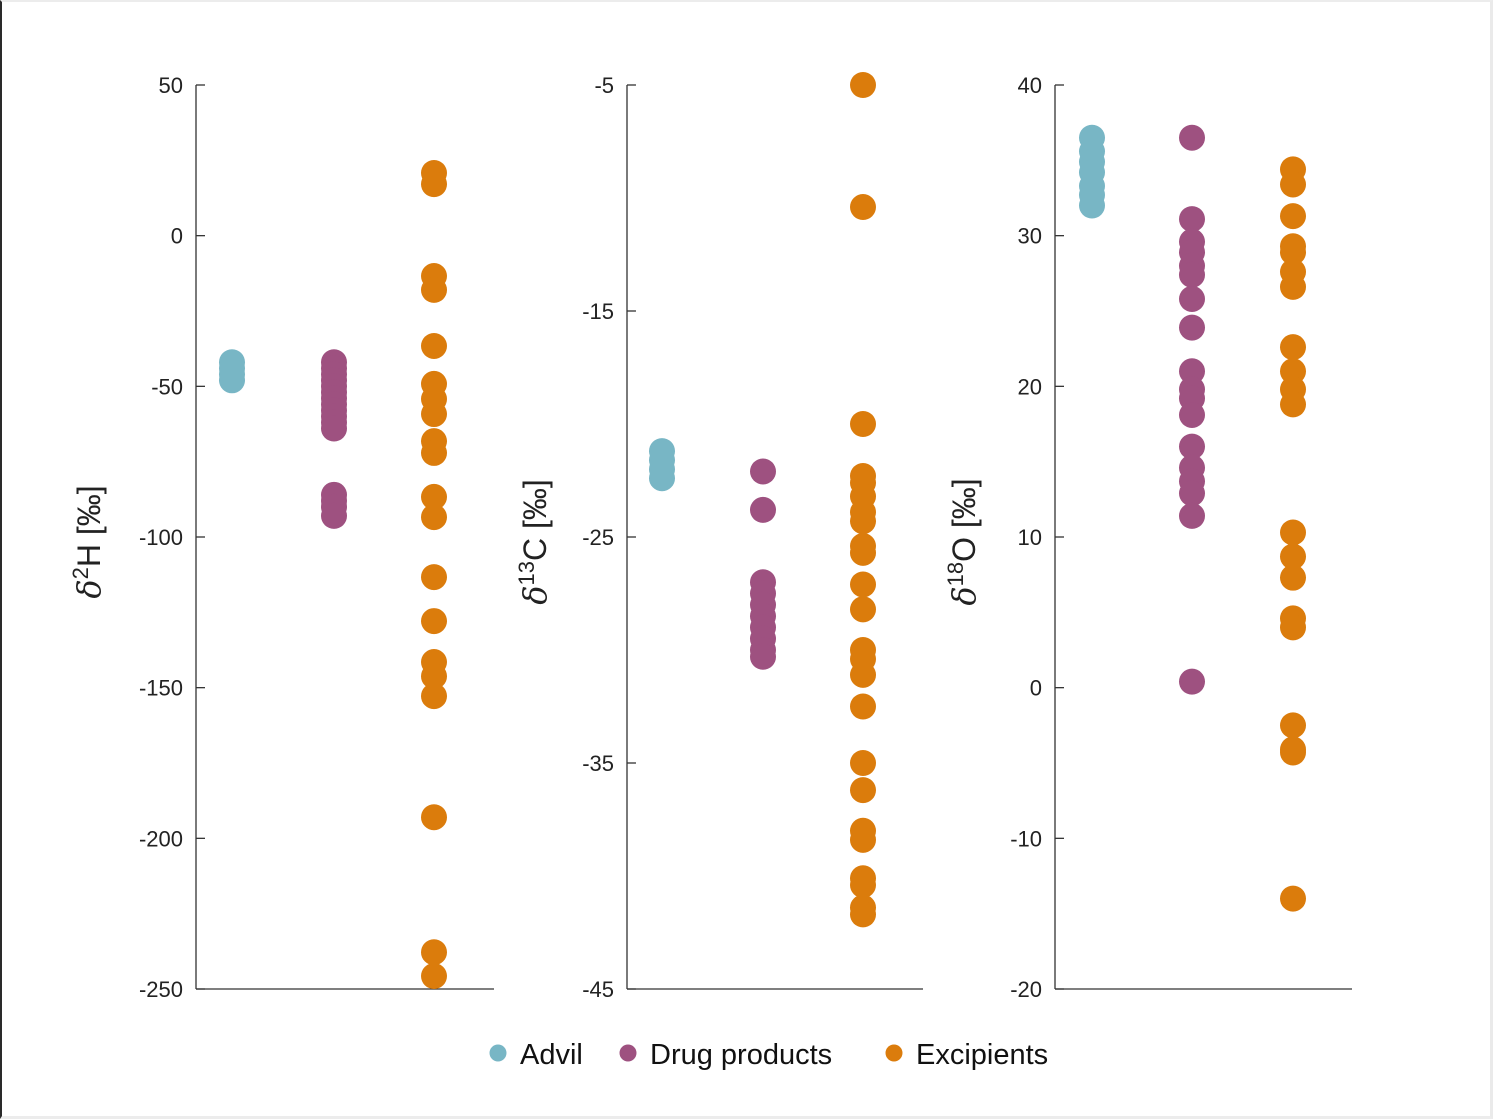 The height and width of the screenshot is (1119, 1493). I want to click on legend-label-excipients: Excipients, so click(982, 1055).